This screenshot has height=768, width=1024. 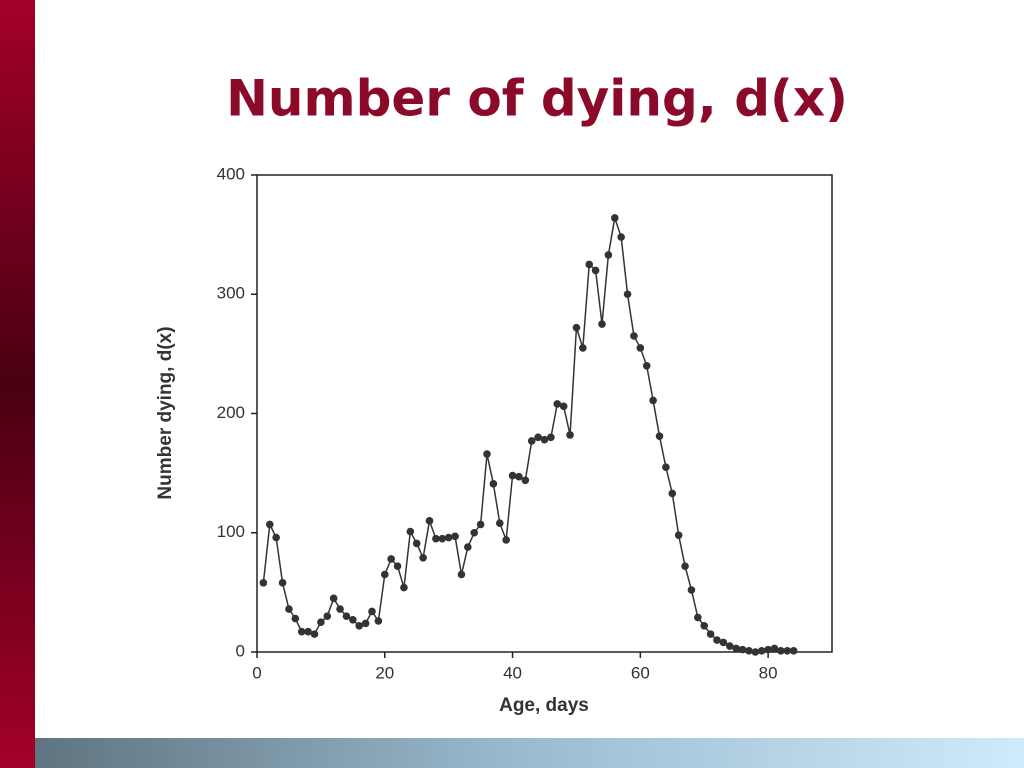 What do you see at coordinates (231, 531) in the screenshot?
I see `y-tick-label: 100` at bounding box center [231, 531].